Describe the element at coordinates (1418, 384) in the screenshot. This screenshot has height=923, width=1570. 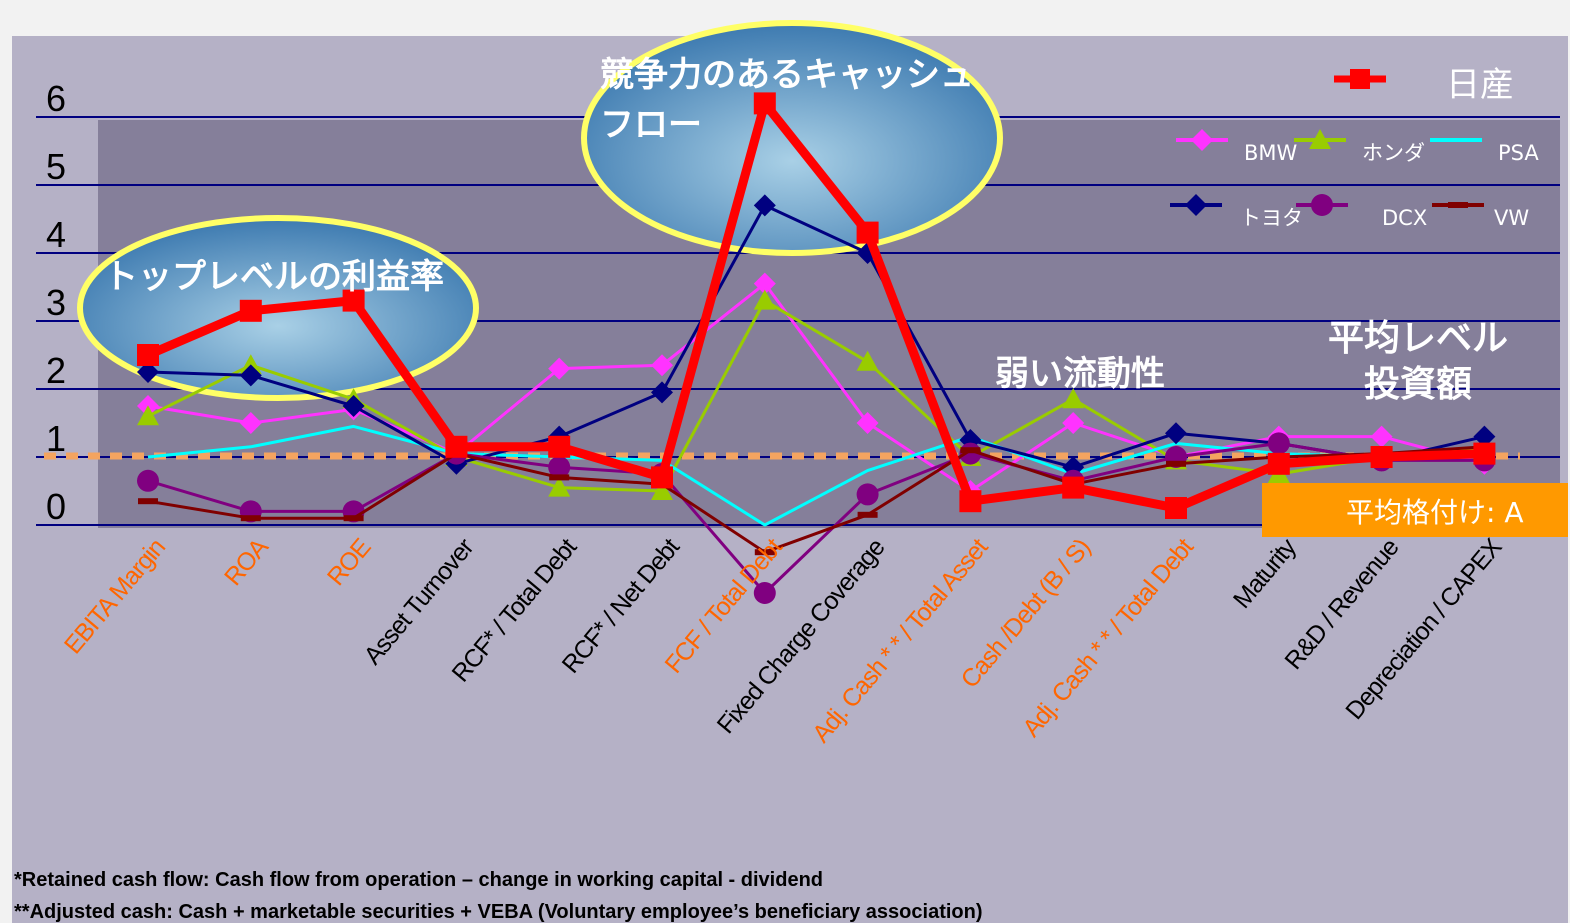
I see `annotation-avg-line2: 投資額` at that location.